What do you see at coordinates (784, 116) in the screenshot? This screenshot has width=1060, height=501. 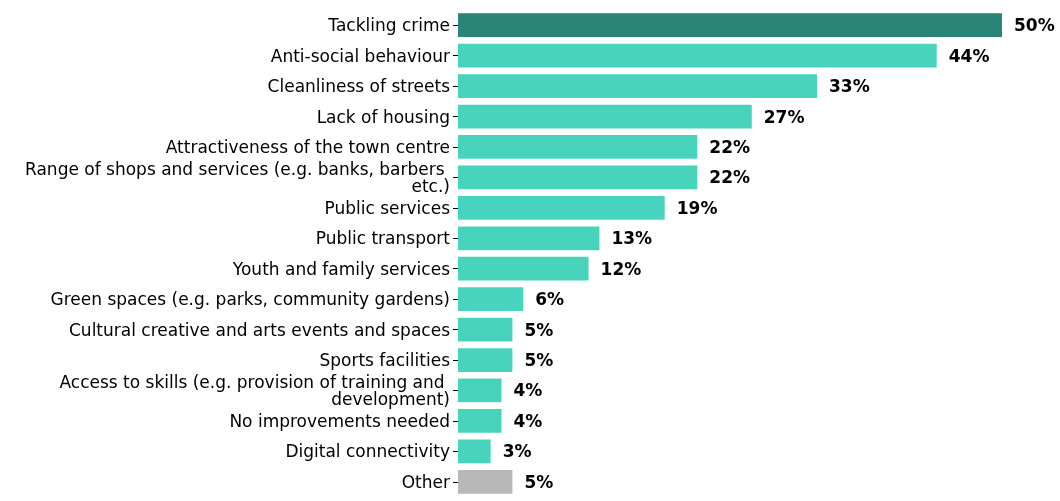 I see `data-label: 27%` at bounding box center [784, 116].